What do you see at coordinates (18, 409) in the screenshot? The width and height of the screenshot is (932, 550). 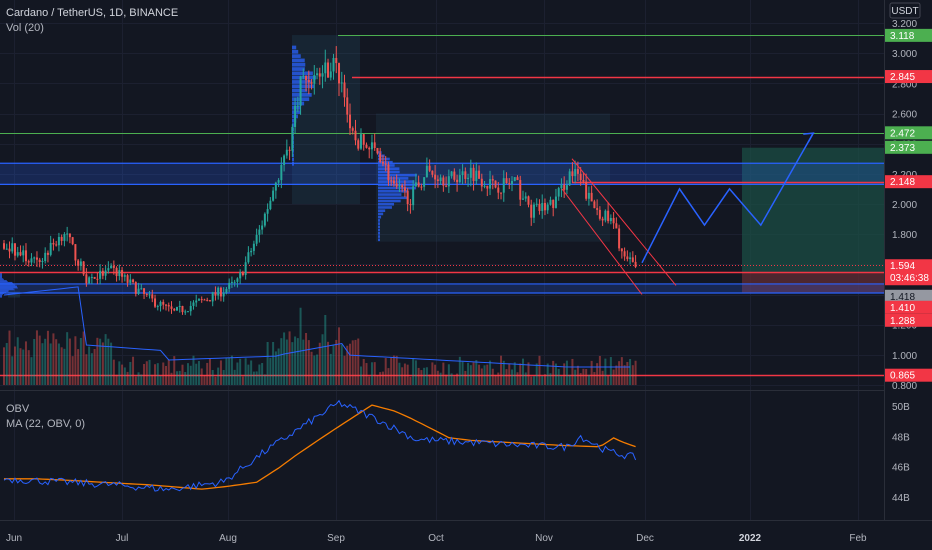 I see `obv-label: OBV` at bounding box center [18, 409].